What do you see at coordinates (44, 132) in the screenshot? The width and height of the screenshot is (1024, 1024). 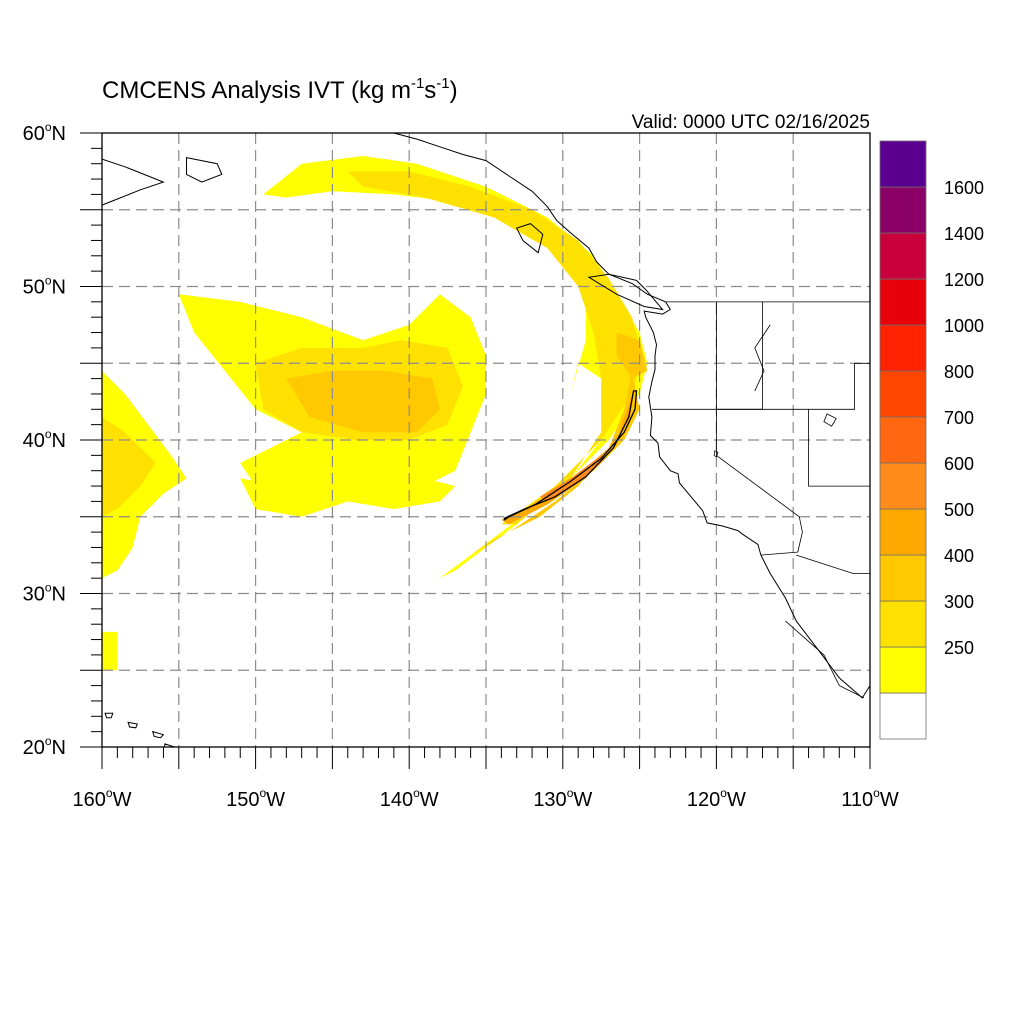 I see `lat-tick-label: 60oN` at bounding box center [44, 132].